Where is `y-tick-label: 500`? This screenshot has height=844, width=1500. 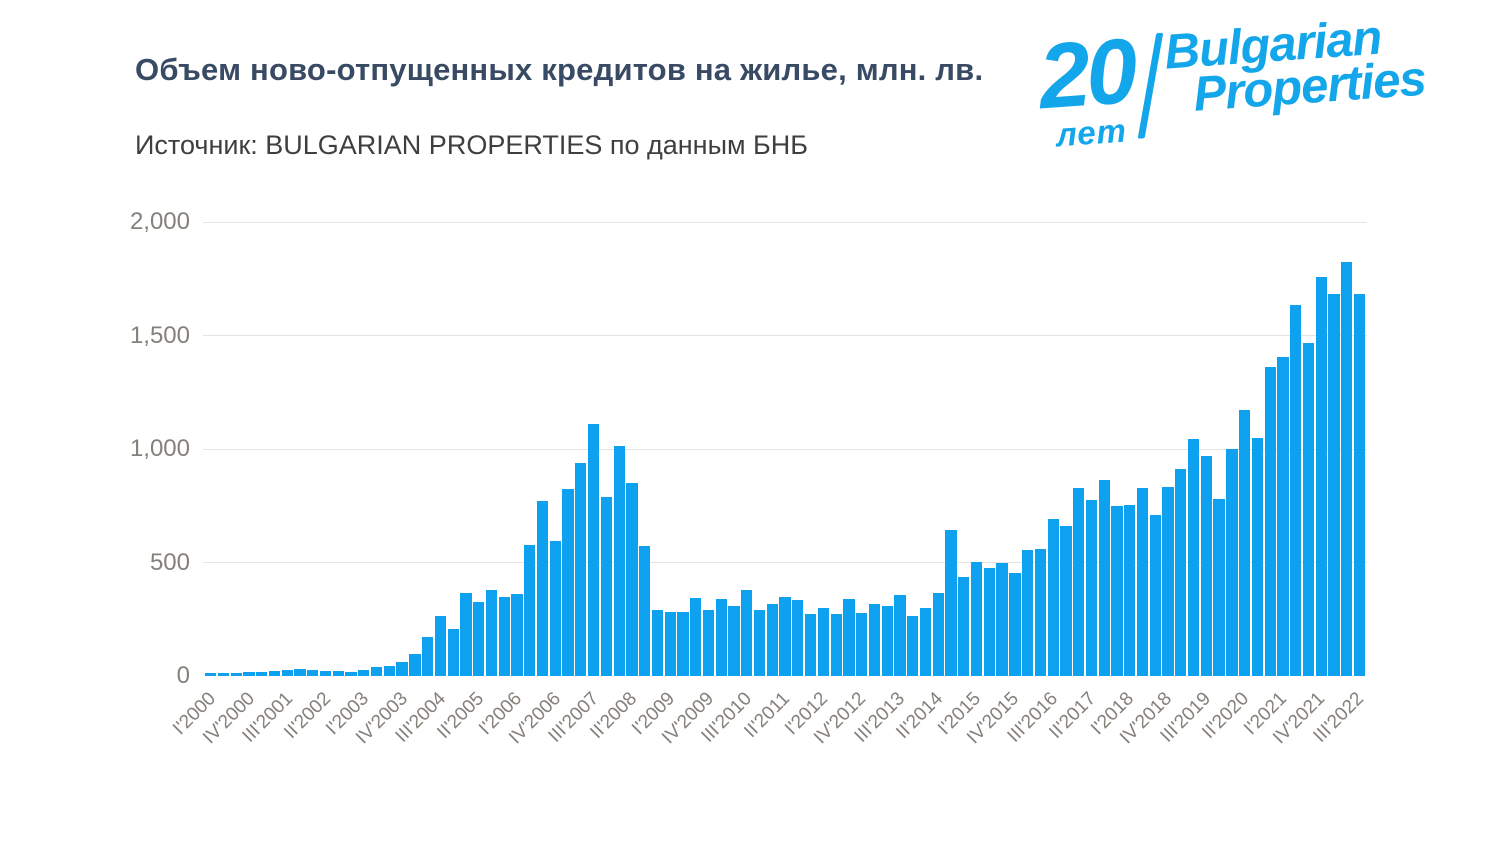
y-tick-label: 500 is located at coordinates (169, 562).